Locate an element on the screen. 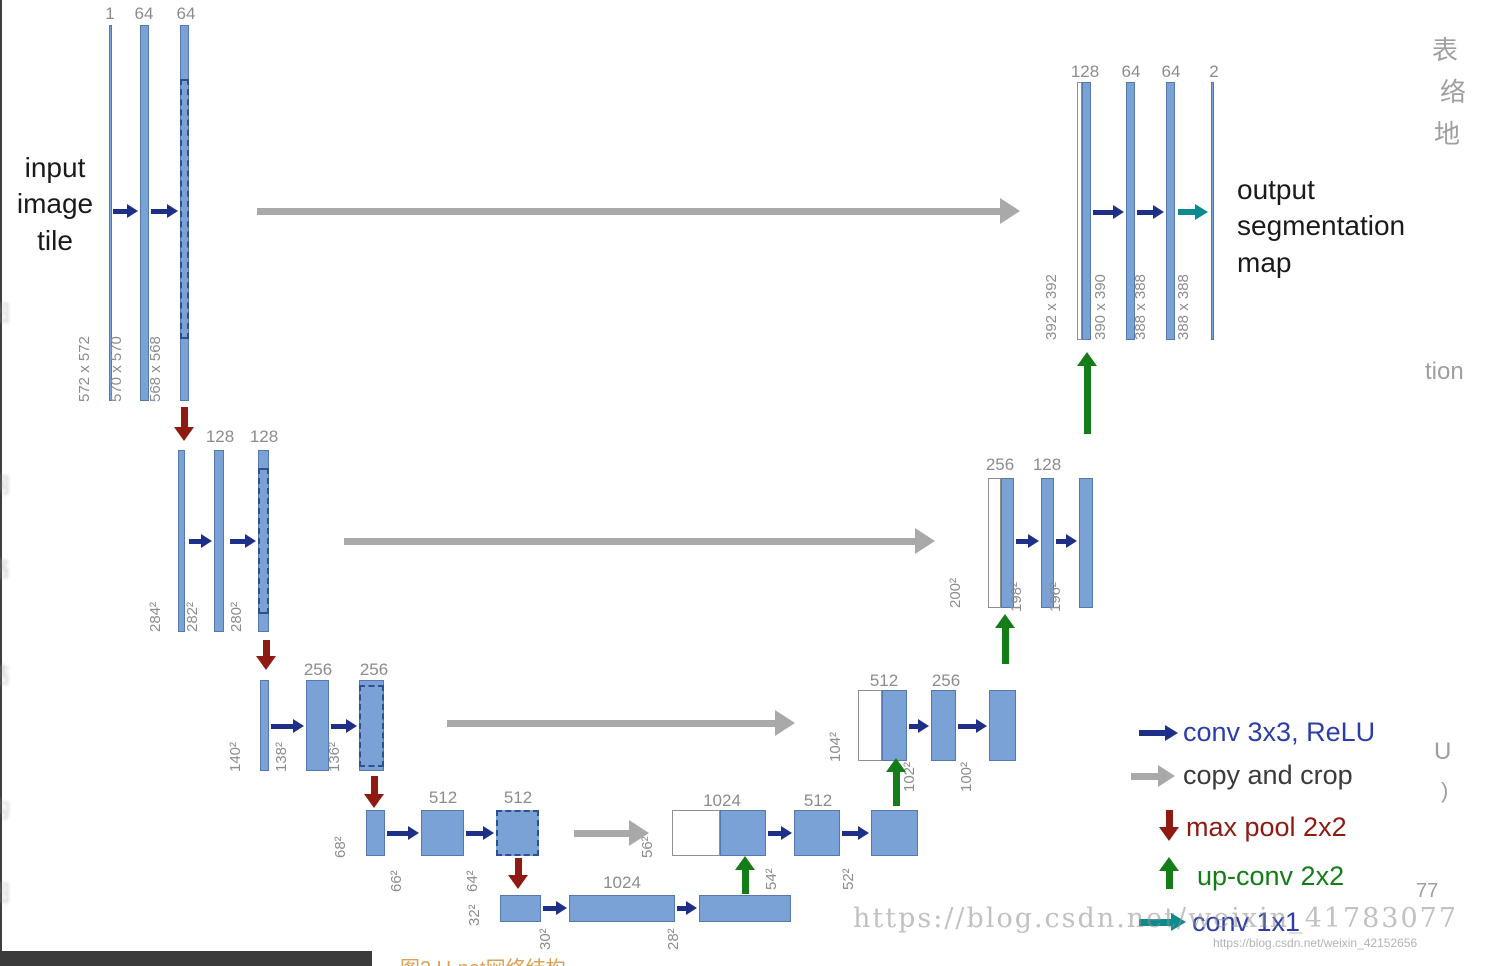 This screenshot has height=966, width=1501. channels-label: 1 is located at coordinates (110, 13).